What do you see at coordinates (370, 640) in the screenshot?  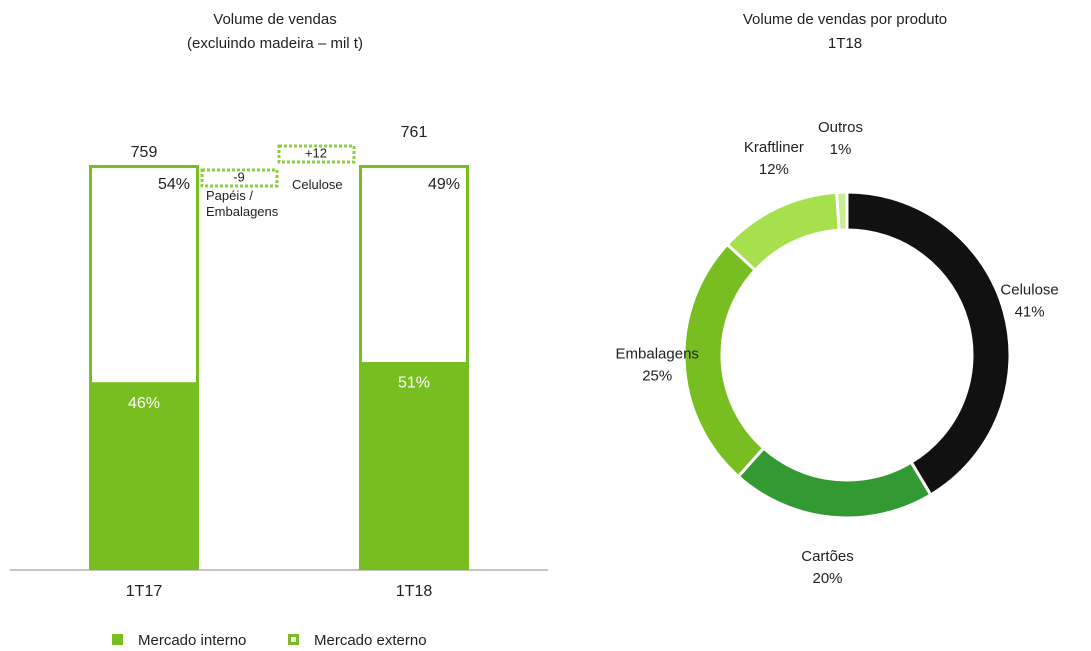 I see `legend-label: Mercado externo` at bounding box center [370, 640].